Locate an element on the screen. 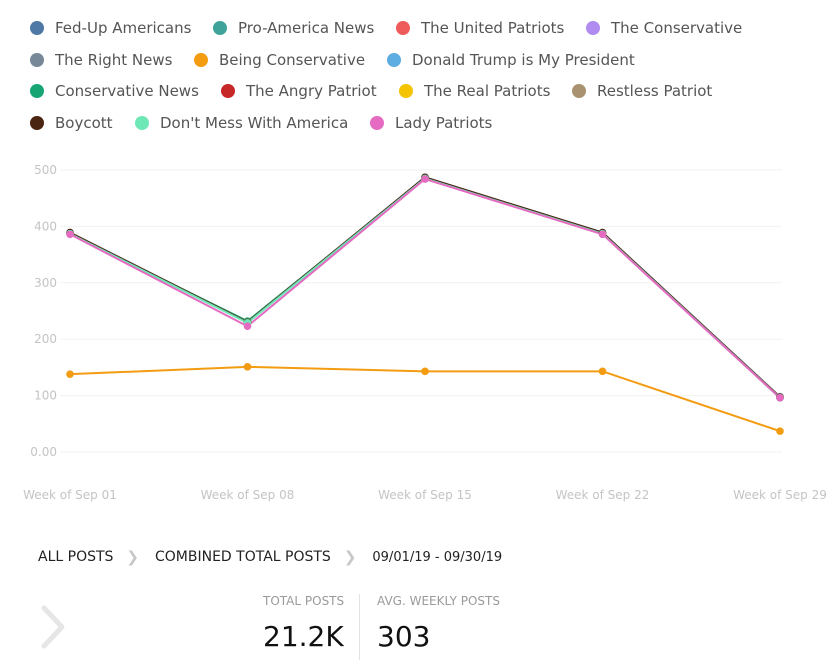 The height and width of the screenshot is (666, 836). legend-item: Don't Mess With America is located at coordinates (241, 123).